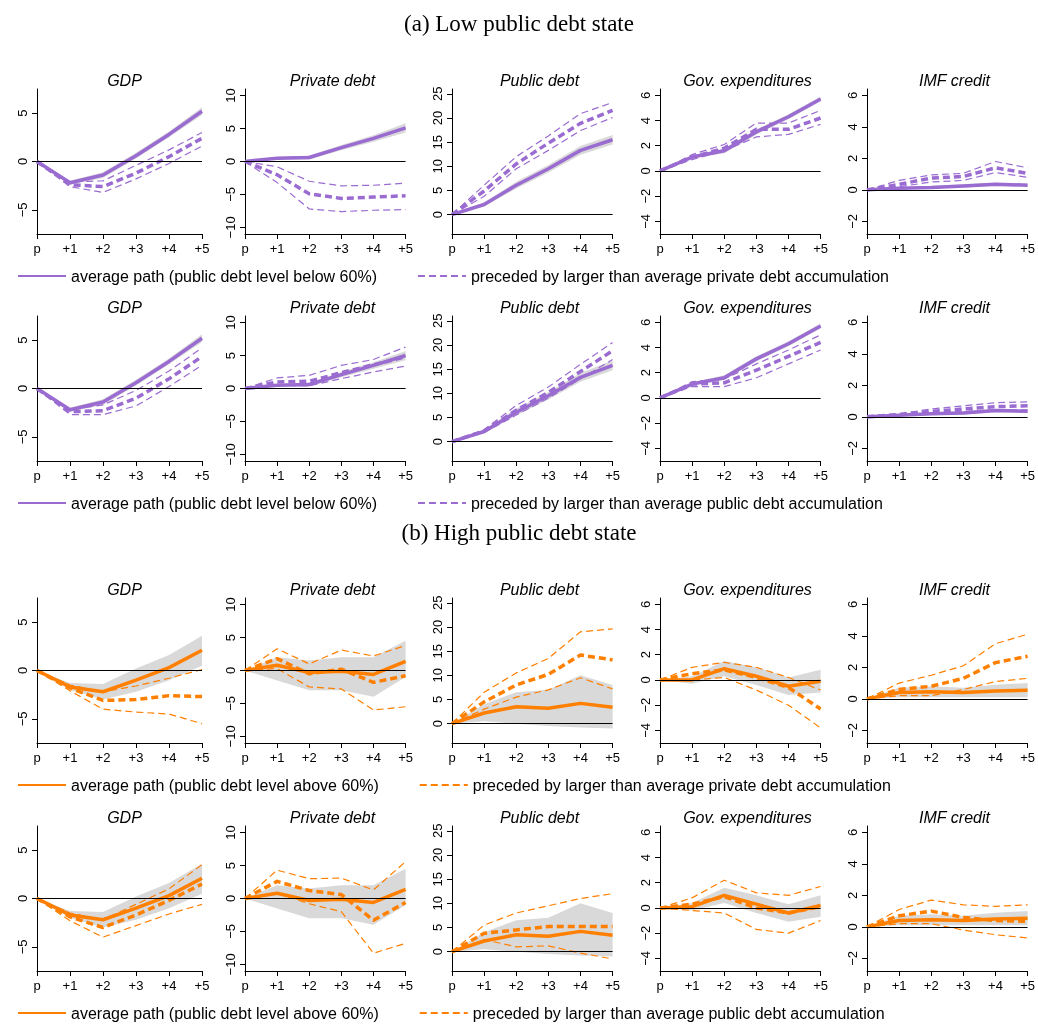 This screenshot has height=1029, width=1038. Describe the element at coordinates (437, 879) in the screenshot. I see `y-tick-label: 15` at that location.